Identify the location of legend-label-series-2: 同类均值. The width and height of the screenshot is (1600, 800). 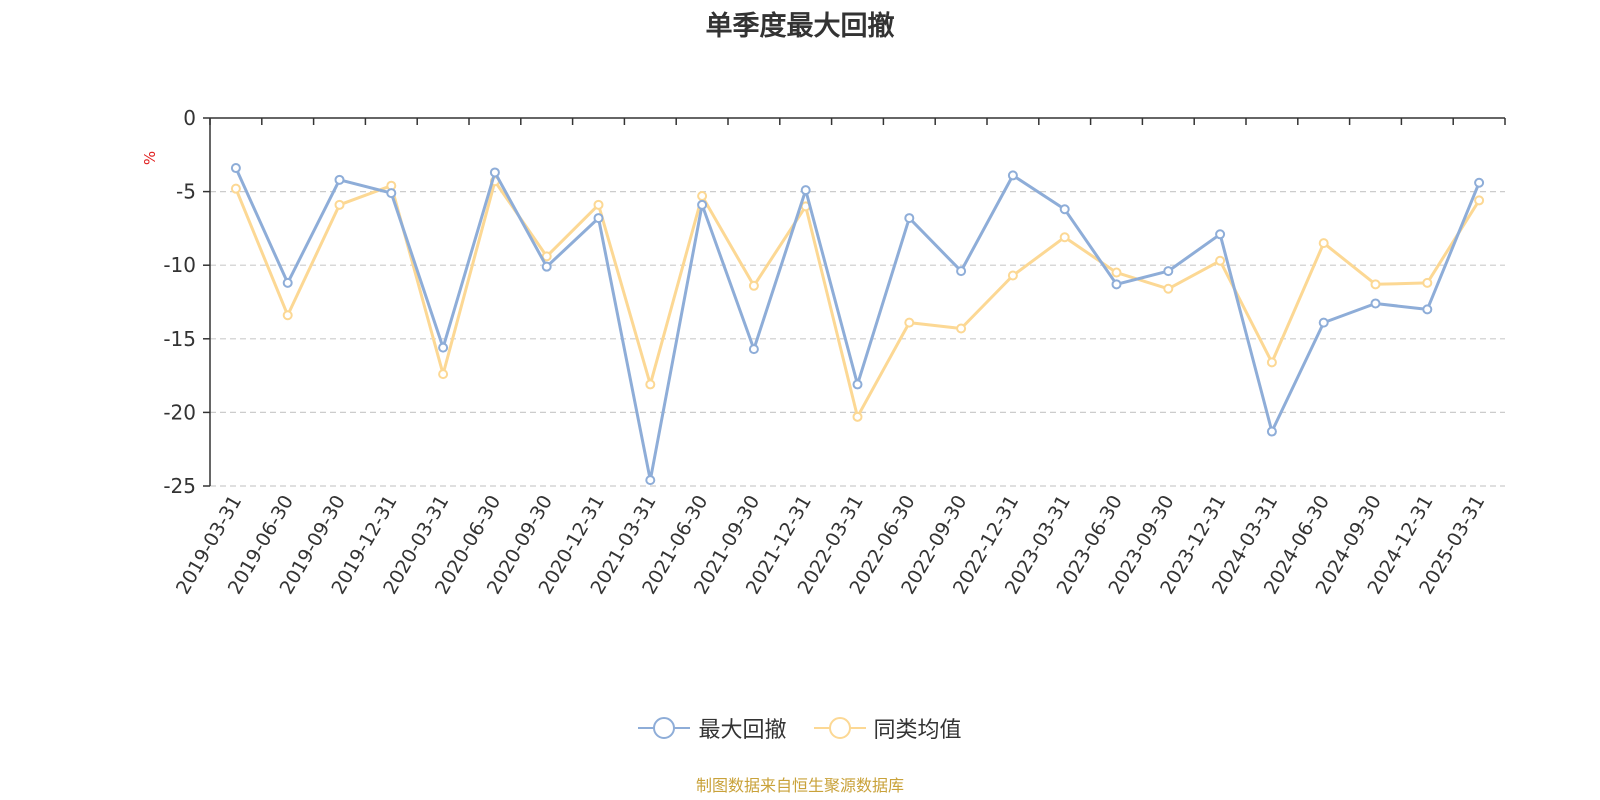
(917, 730).